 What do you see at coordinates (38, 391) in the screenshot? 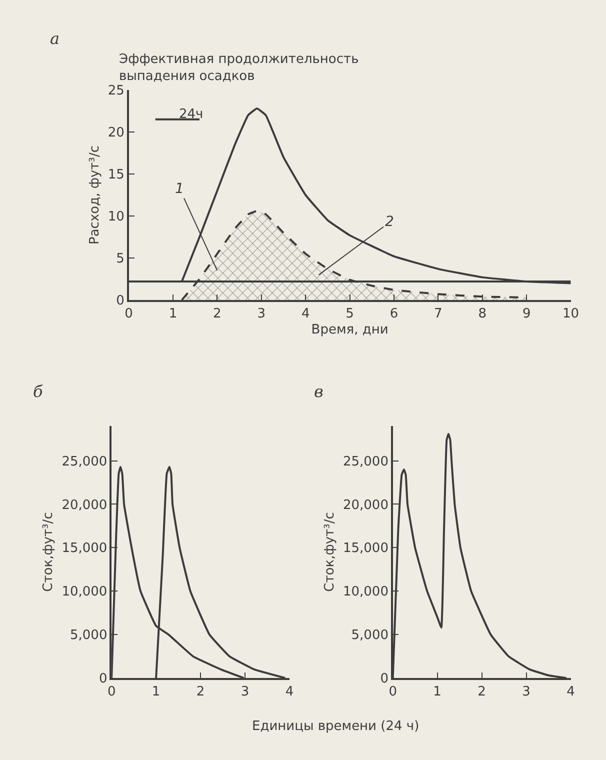
I see `chart-title: б` at bounding box center [38, 391].